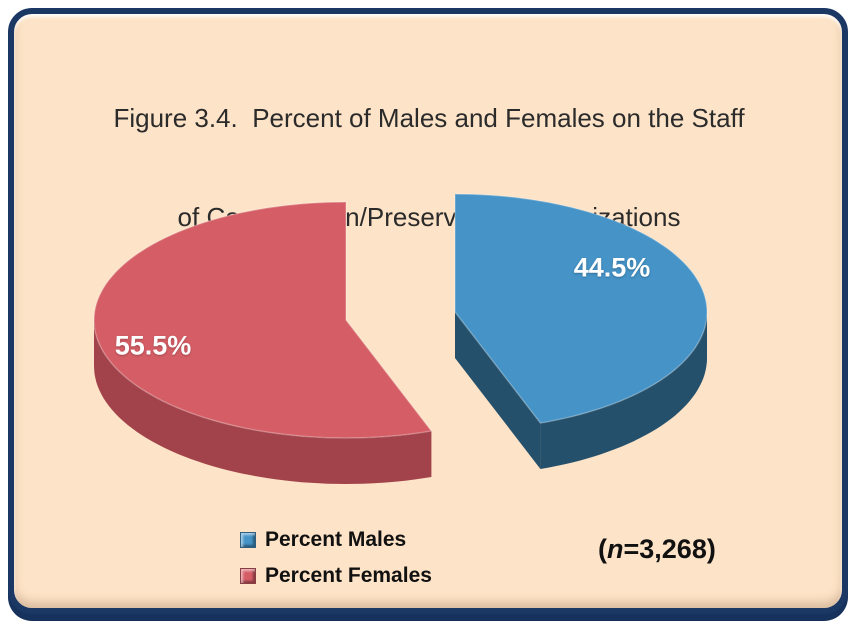 This screenshot has height=636, width=858. Describe the element at coordinates (263, 402) in the screenshot. I see `pie-slice-percent-females-side` at that location.